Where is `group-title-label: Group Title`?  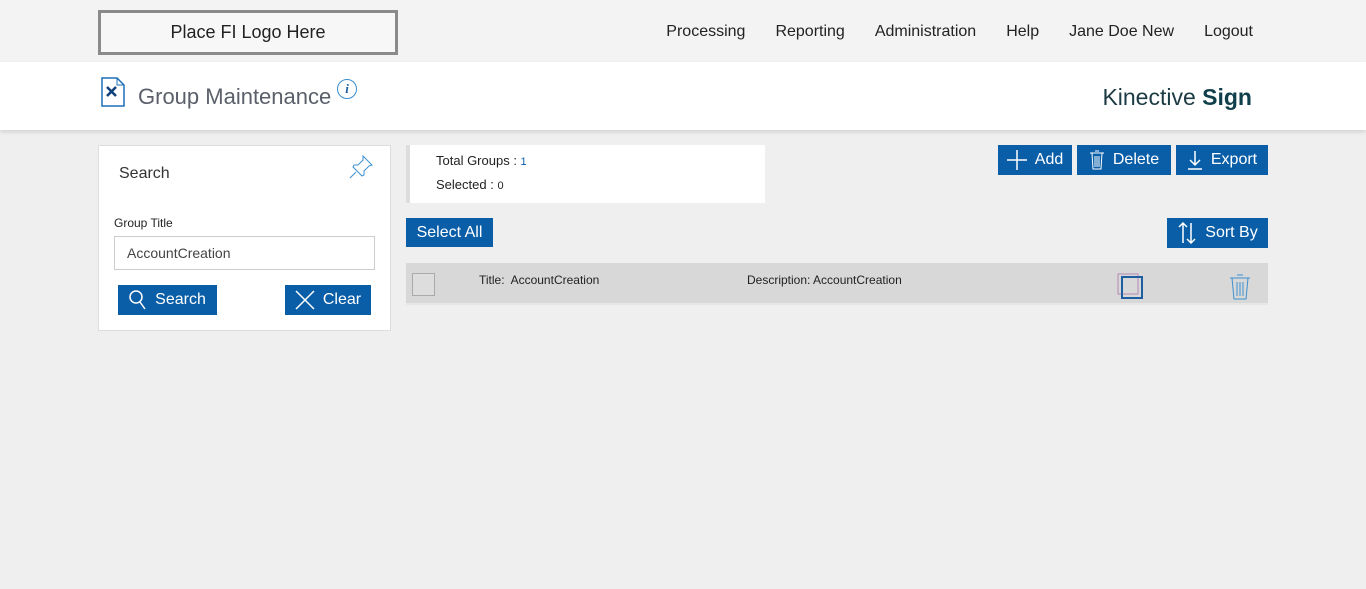
group-title-label: Group Title is located at coordinates (143, 223).